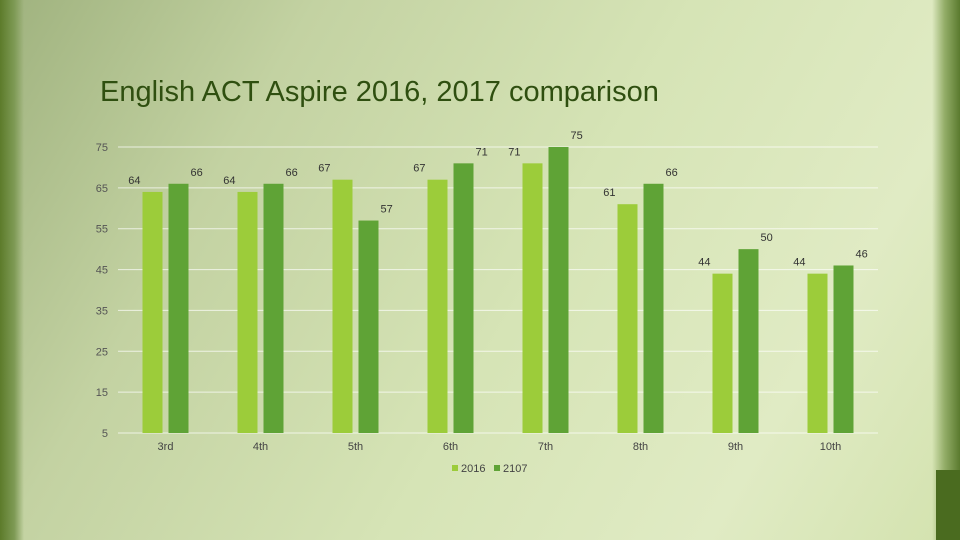 The width and height of the screenshot is (960, 540). What do you see at coordinates (473, 469) in the screenshot?
I see `legend-label: 2016` at bounding box center [473, 469].